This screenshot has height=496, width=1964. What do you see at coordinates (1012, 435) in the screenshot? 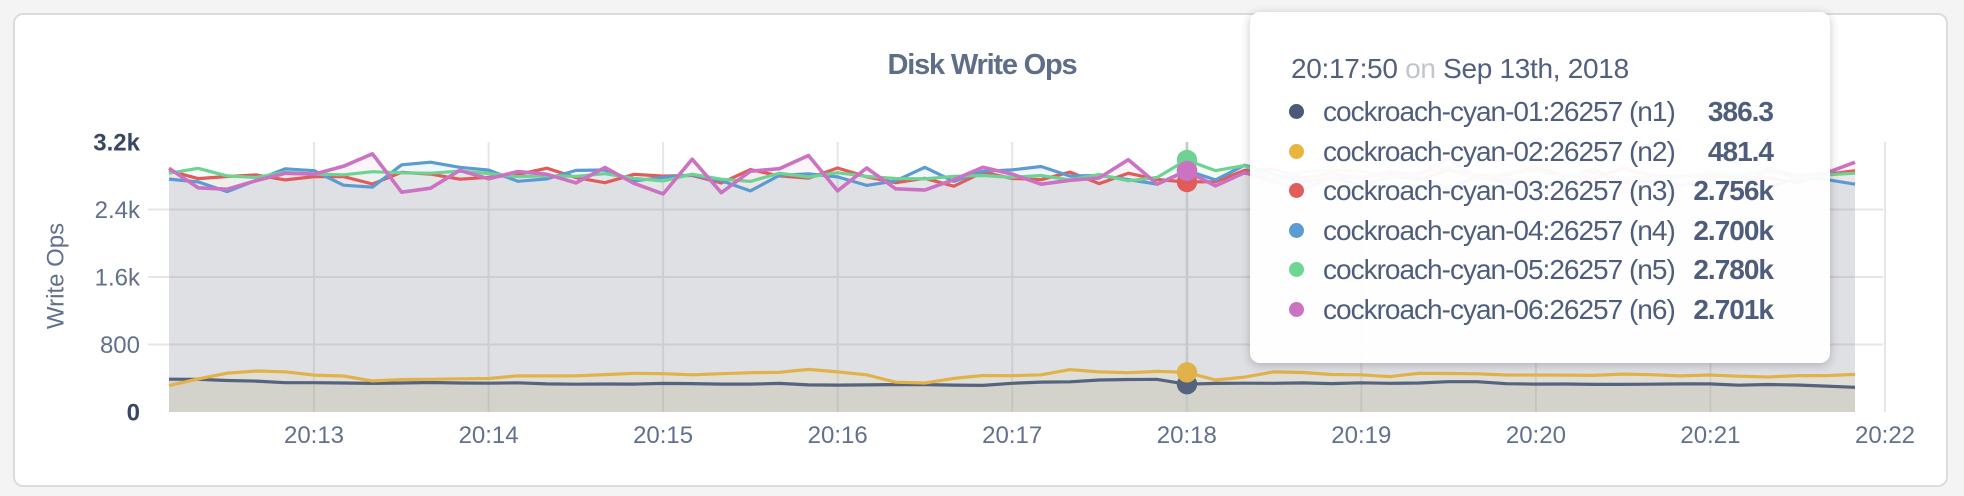
I see `svg-text: 20:17` at bounding box center [1012, 435].